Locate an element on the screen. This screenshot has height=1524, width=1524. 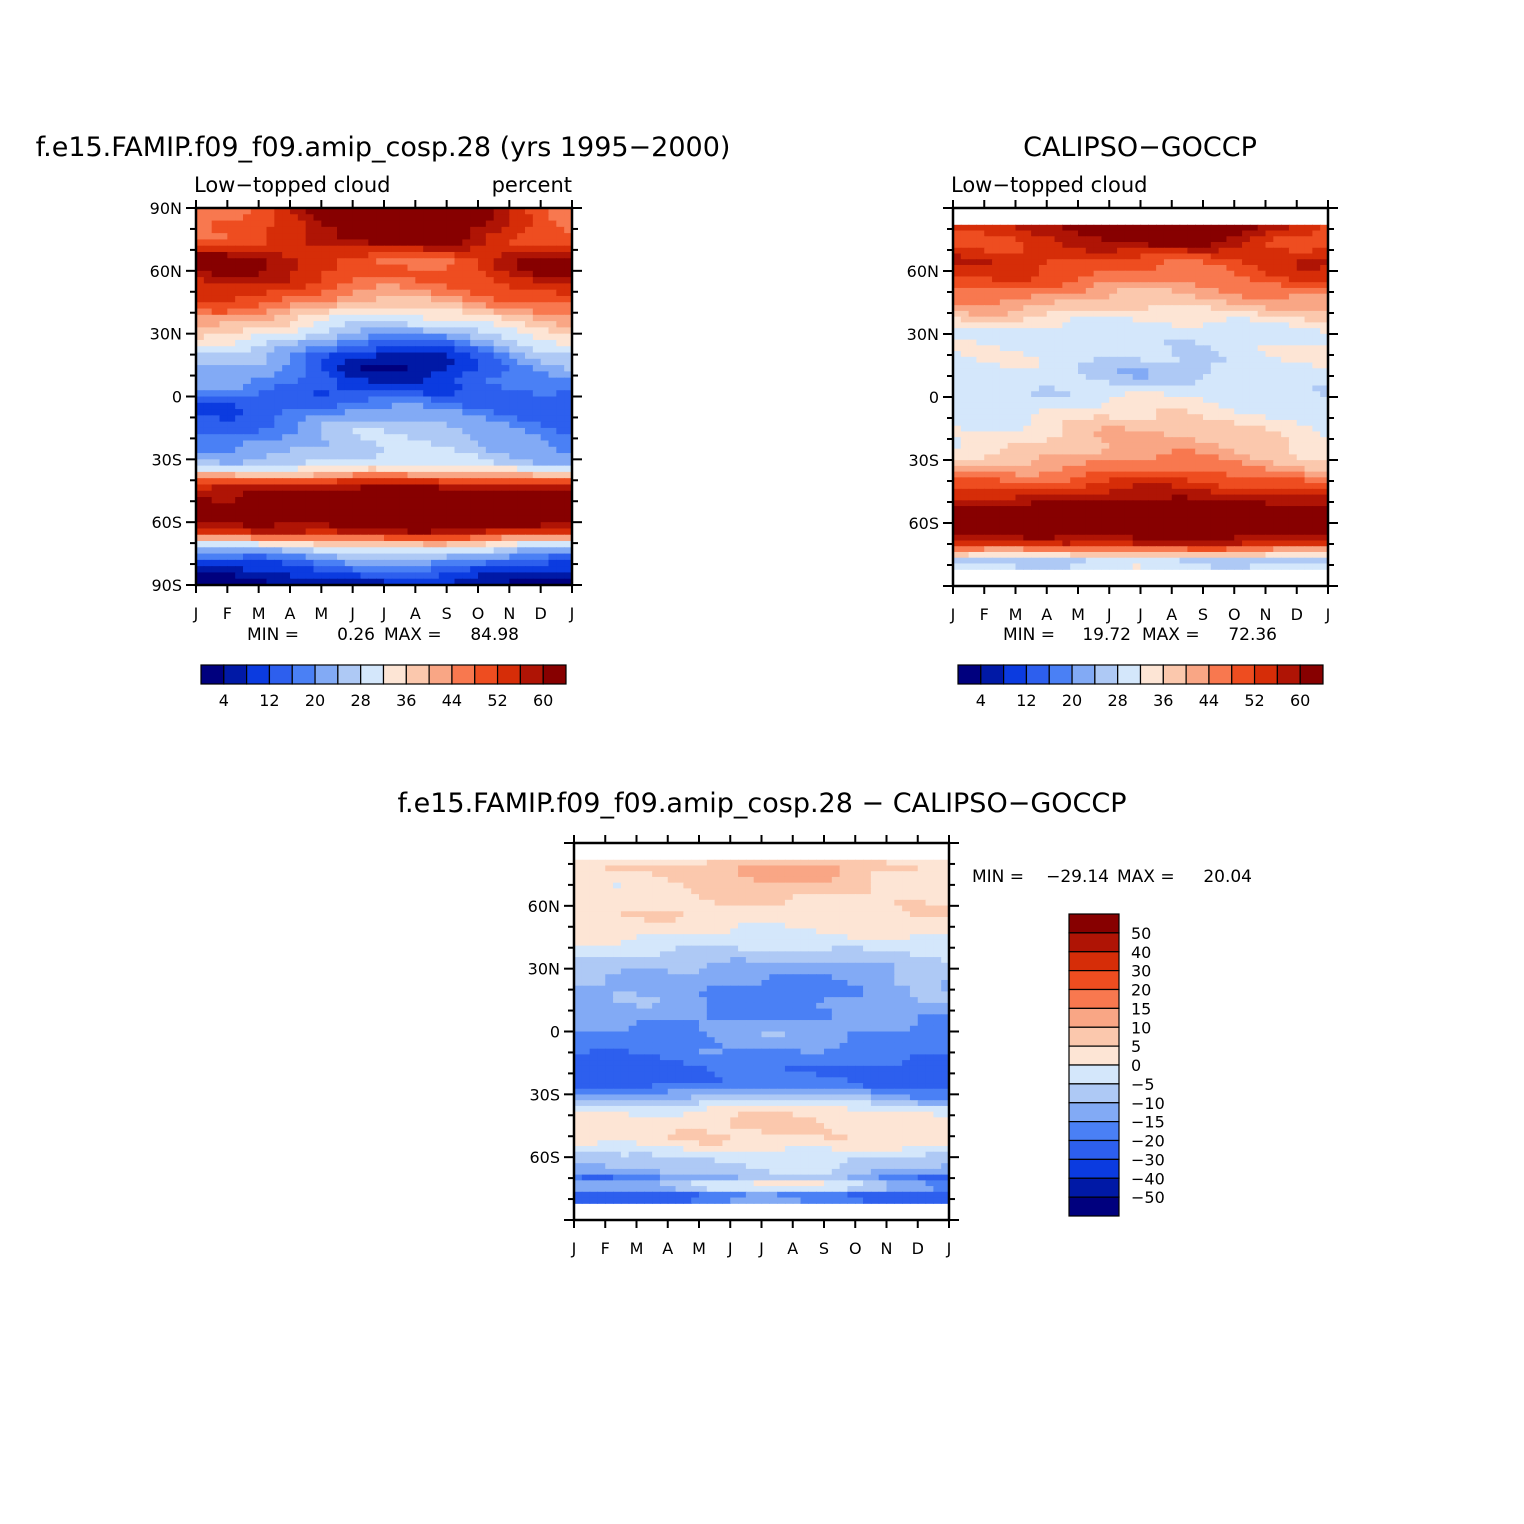
y-tick-label: 60N is located at coordinates (166, 271).